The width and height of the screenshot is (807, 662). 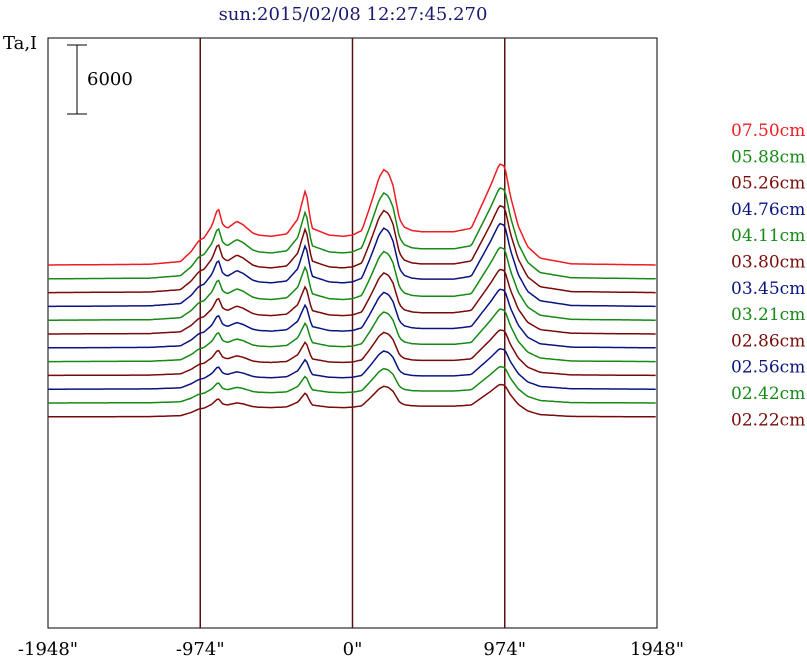 I want to click on series-line-07.50cm, so click(x=352, y=214).